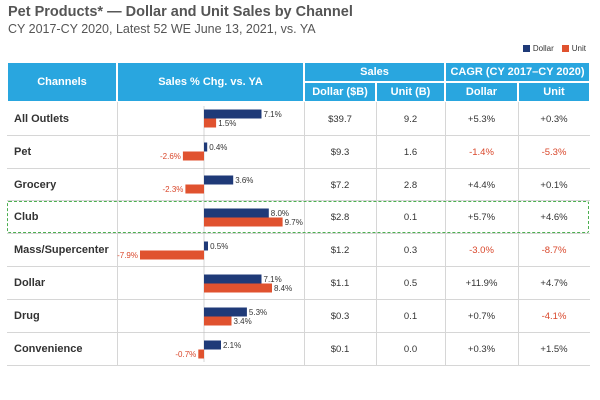 The height and width of the screenshot is (400, 600). Describe the element at coordinates (481, 185) in the screenshot. I see `cagr-dollar-value: +4.4%` at that location.